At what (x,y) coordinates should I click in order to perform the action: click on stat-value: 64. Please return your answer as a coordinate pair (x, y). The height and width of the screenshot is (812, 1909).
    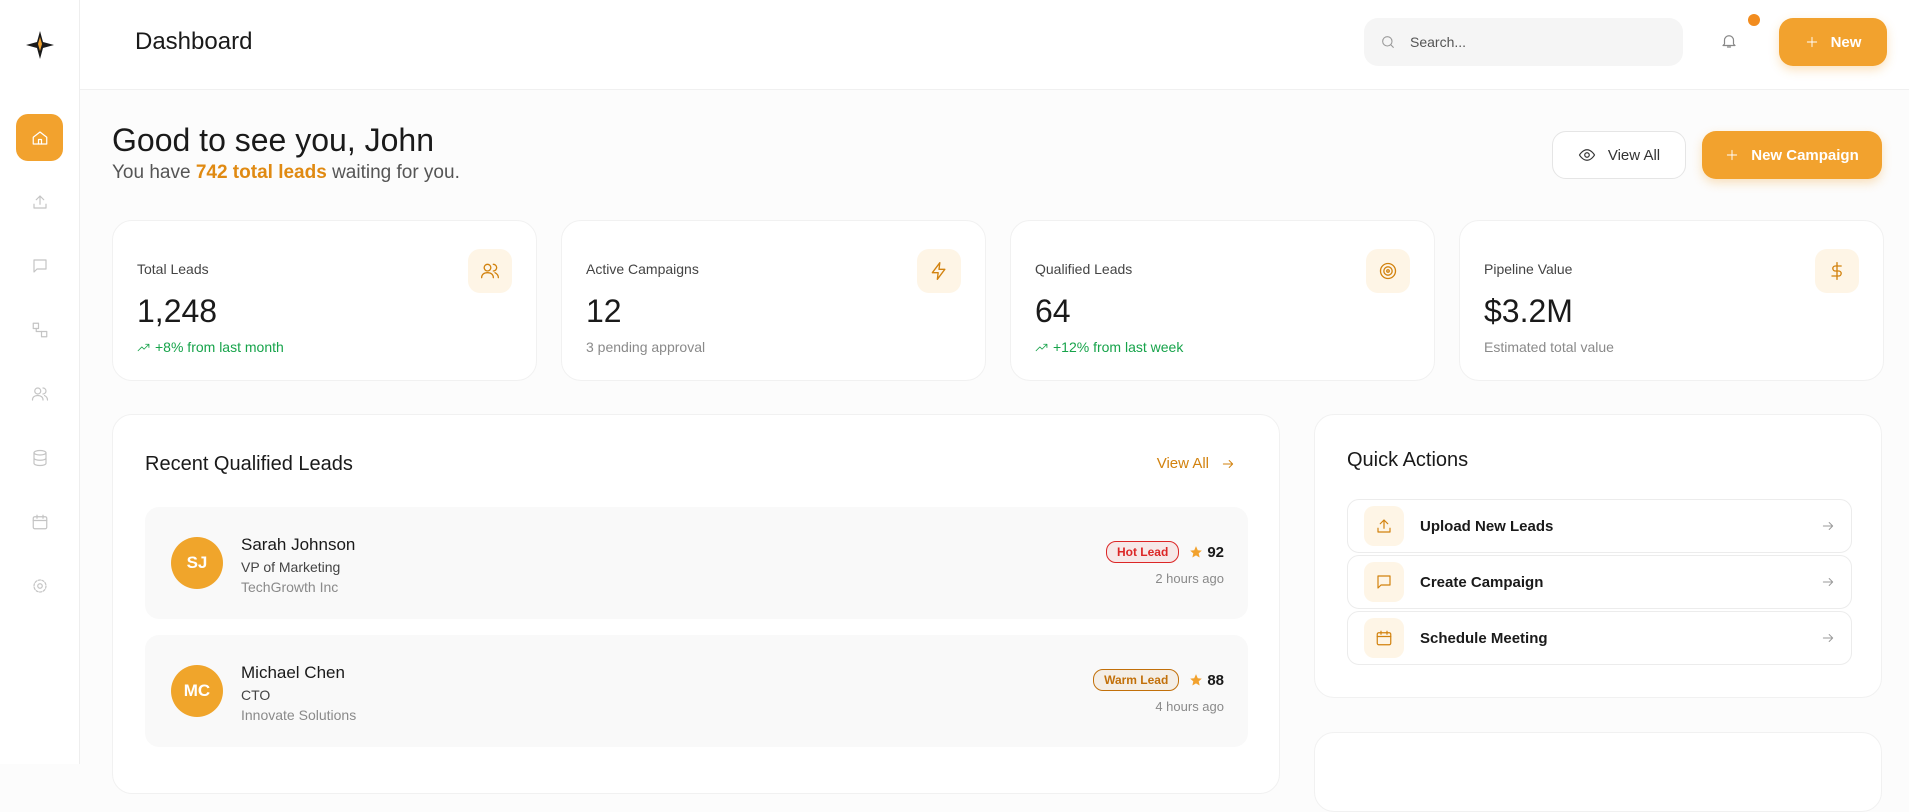
    Looking at the image, I should click on (1053, 311).